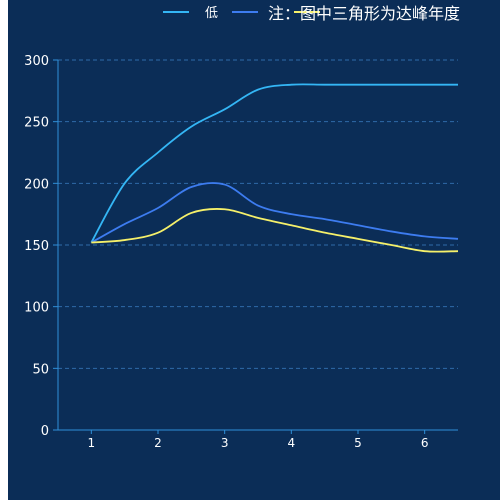  What do you see at coordinates (40, 369) in the screenshot?
I see `y-tick-label: 50` at bounding box center [40, 369].